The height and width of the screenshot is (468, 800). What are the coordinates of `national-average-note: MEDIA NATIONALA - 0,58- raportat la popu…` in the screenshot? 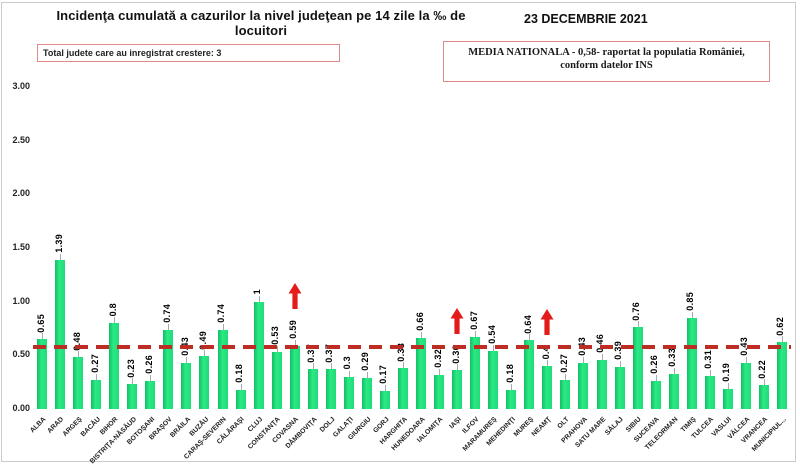 It's located at (606, 61).